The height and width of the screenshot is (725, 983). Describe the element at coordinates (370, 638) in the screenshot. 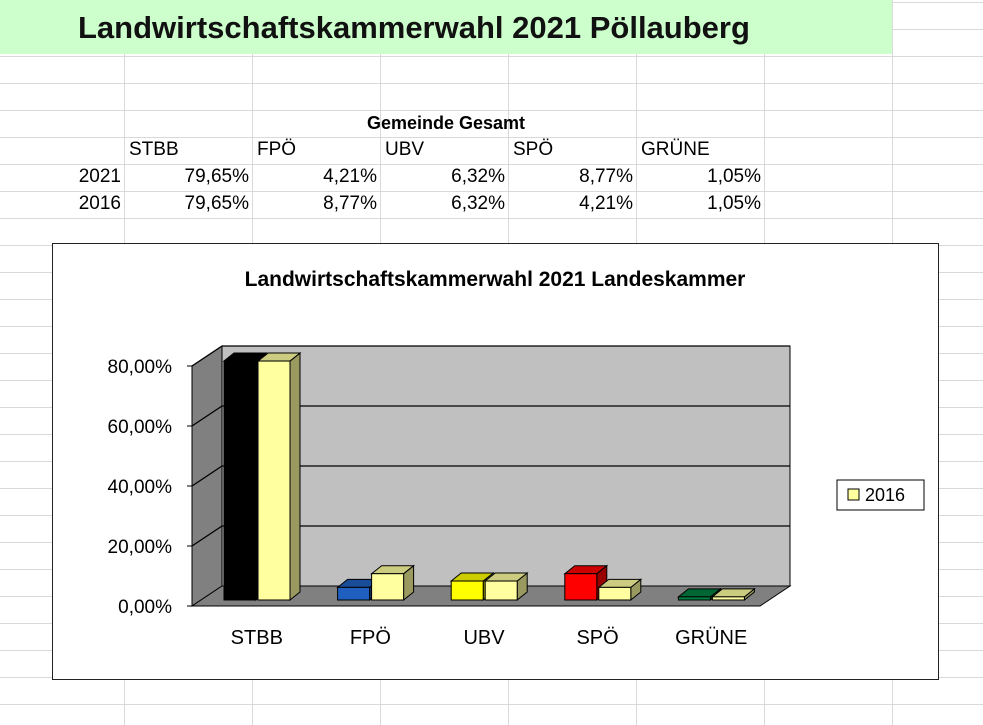

I see `category-label: FPÖ` at that location.